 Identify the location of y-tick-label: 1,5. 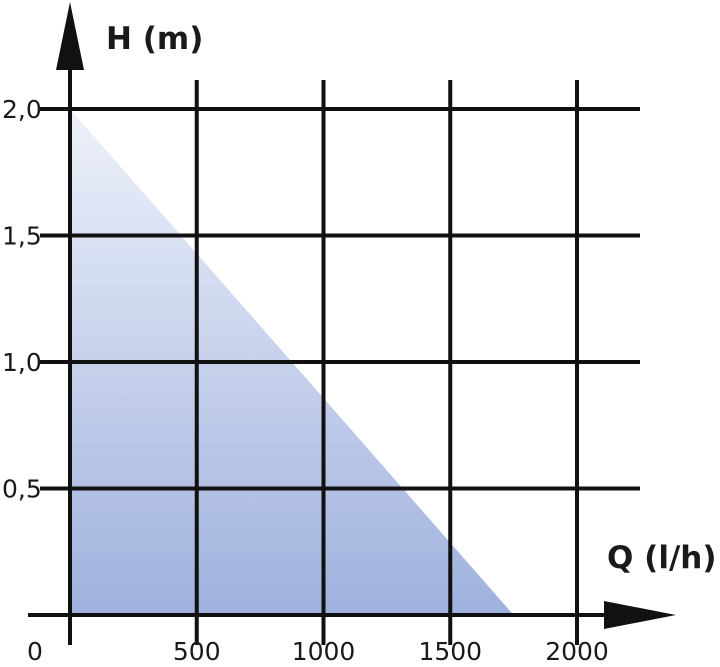
(22, 236).